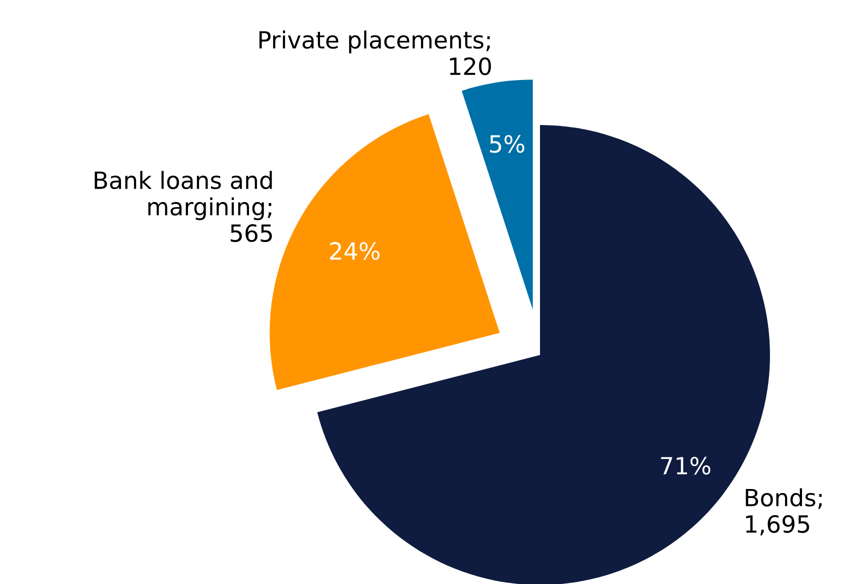 The width and height of the screenshot is (850, 584). Describe the element at coordinates (507, 143) in the screenshot. I see `data-label: 5%` at that location.